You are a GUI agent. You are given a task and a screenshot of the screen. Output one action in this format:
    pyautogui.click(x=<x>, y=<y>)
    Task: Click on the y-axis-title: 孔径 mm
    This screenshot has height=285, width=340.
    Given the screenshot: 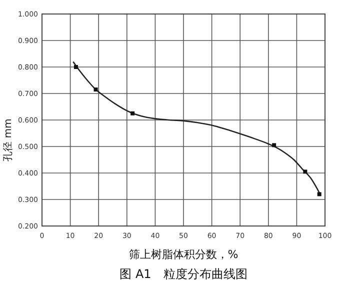 What is the action you would take?
    pyautogui.click(x=8, y=140)
    